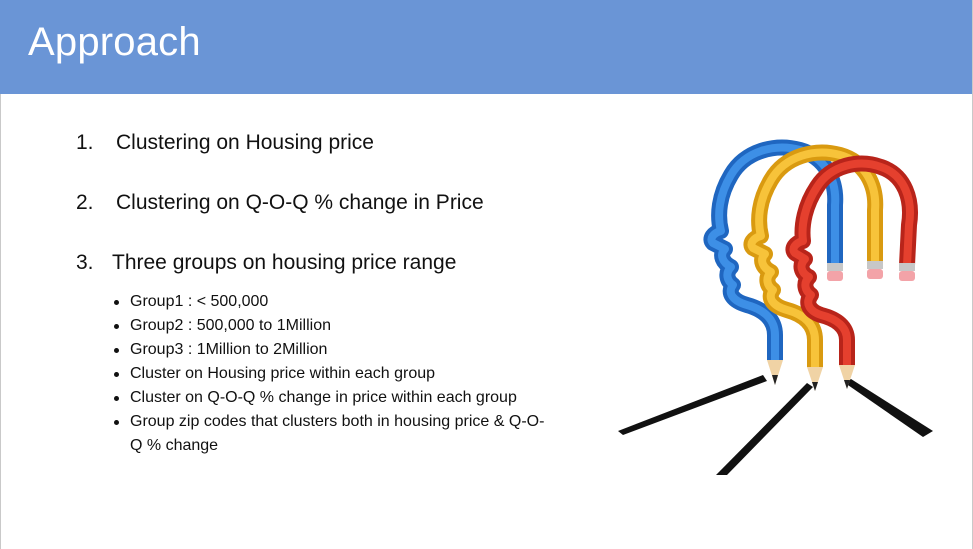 The width and height of the screenshot is (973, 549). Describe the element at coordinates (692, 405) in the screenshot. I see `shadow-left` at that location.